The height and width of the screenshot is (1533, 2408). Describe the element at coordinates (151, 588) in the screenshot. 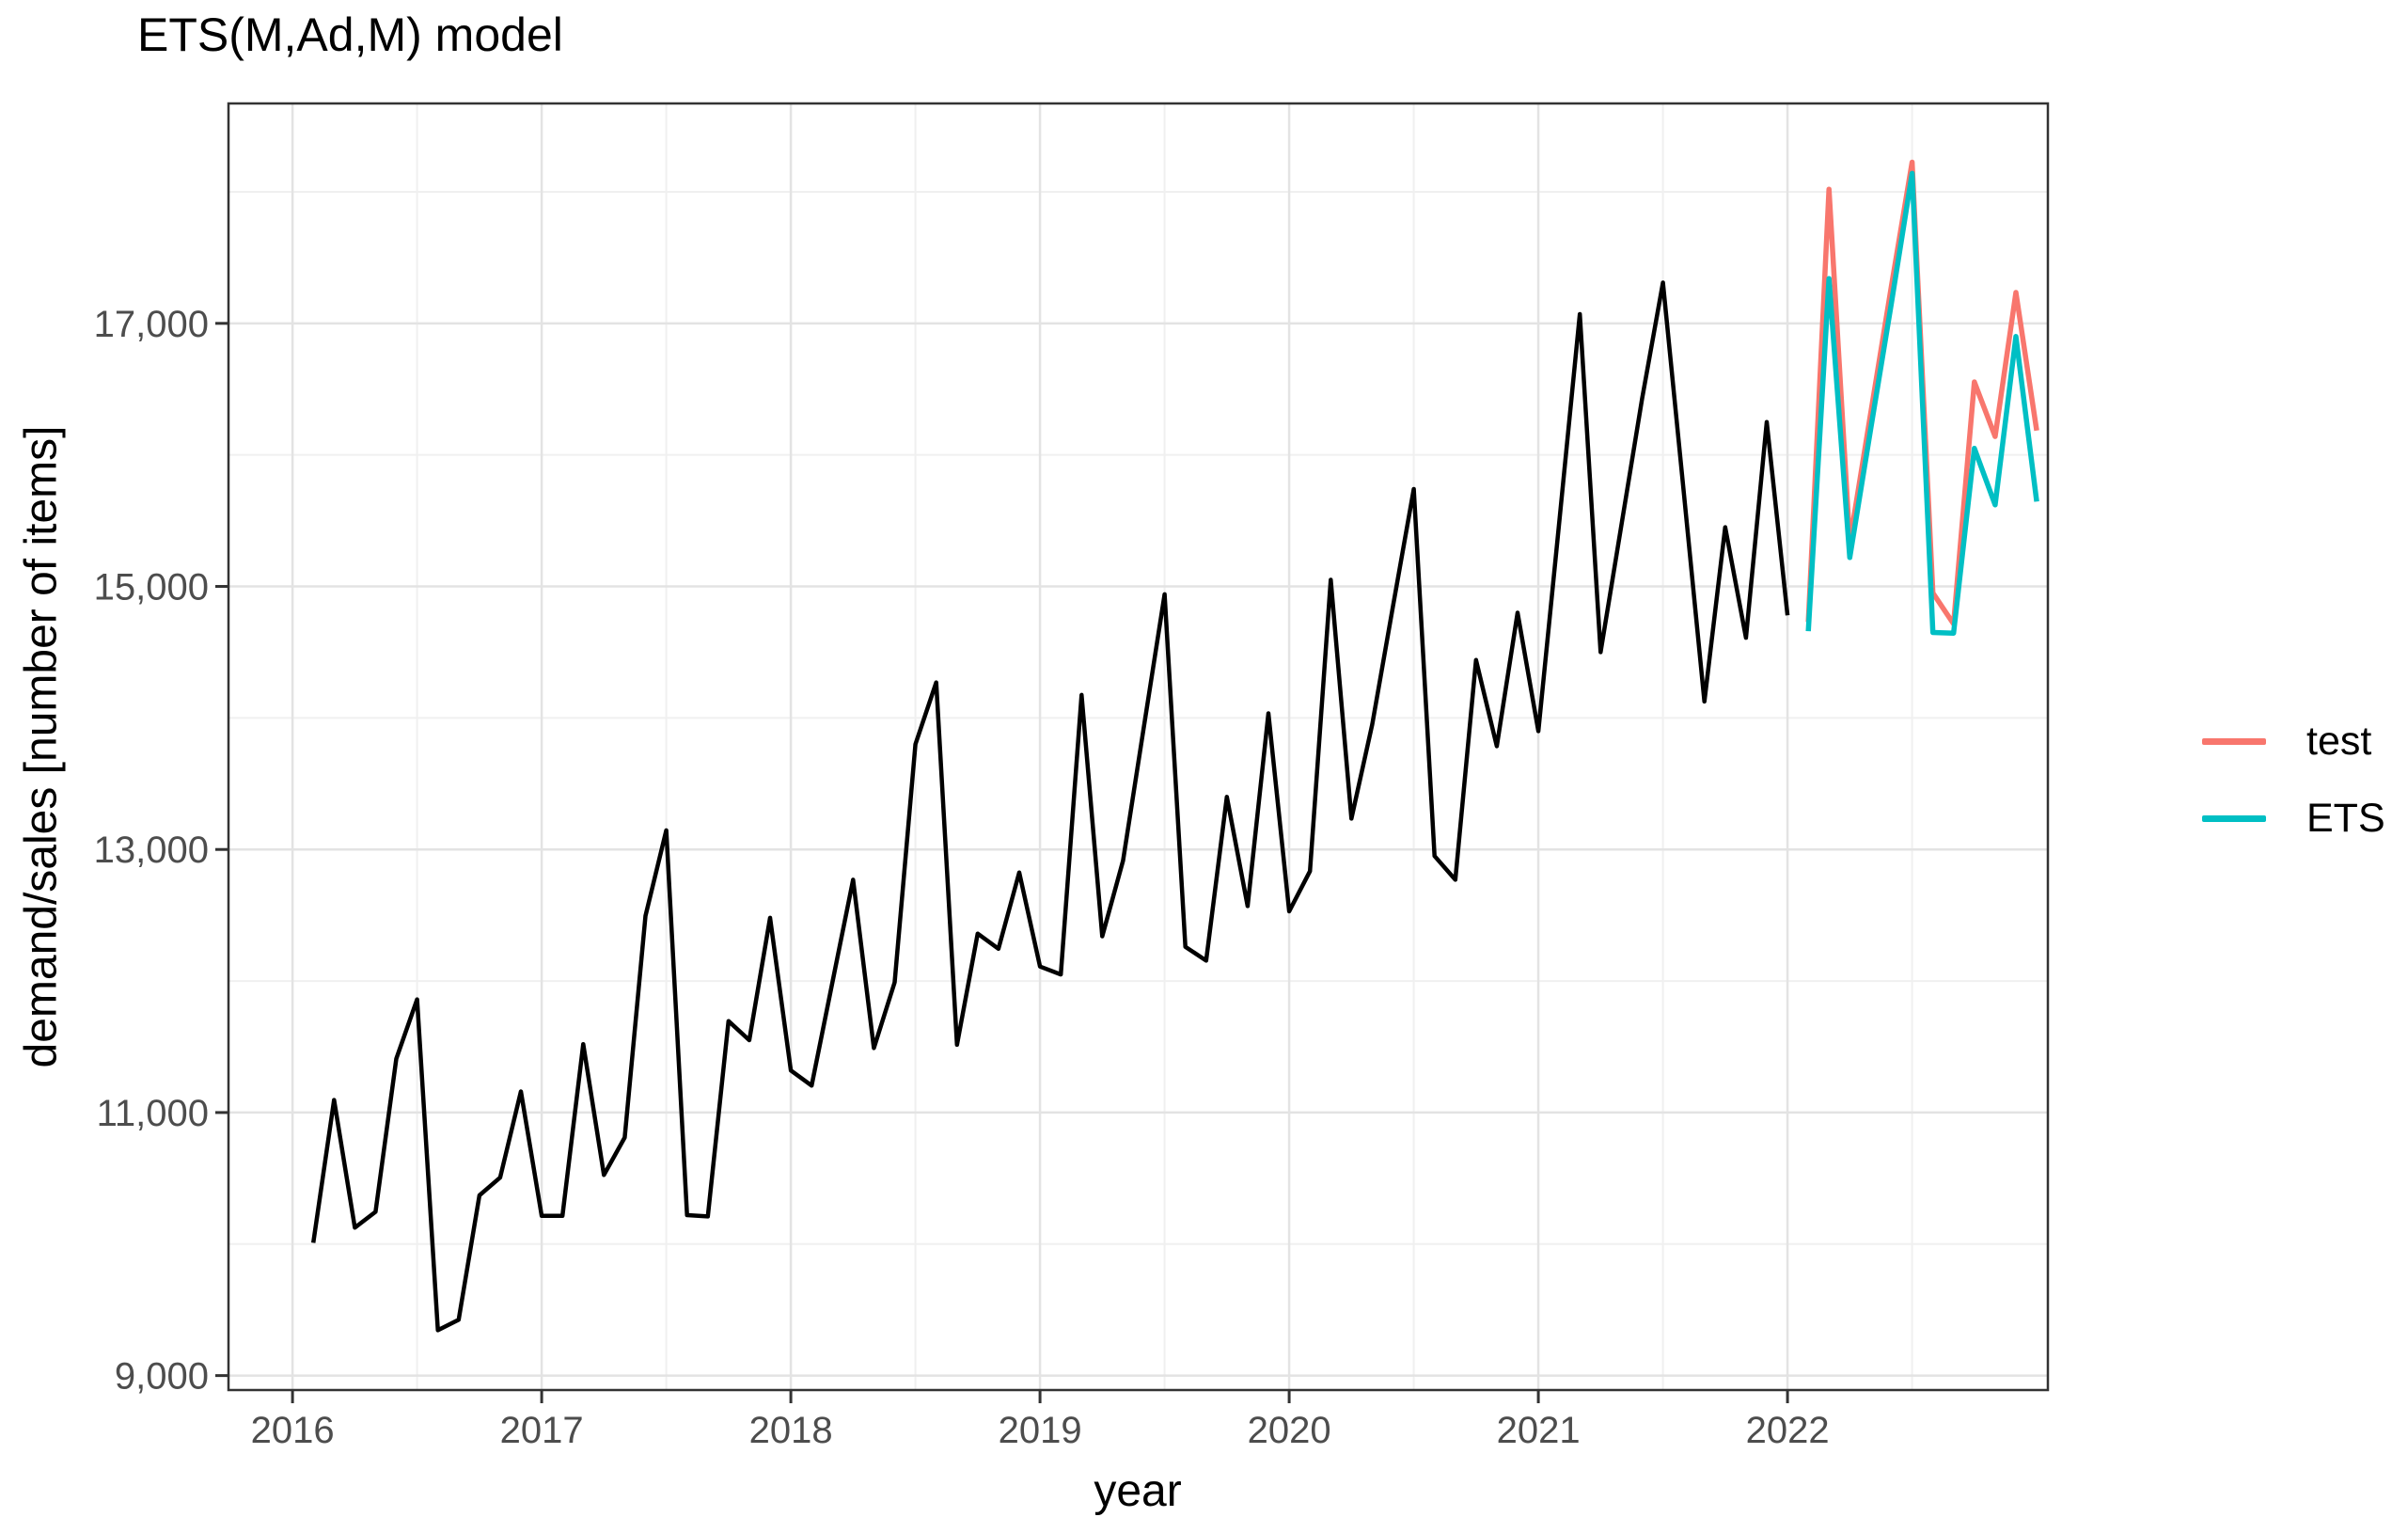

I see `y-tick-label: 15,000` at that location.